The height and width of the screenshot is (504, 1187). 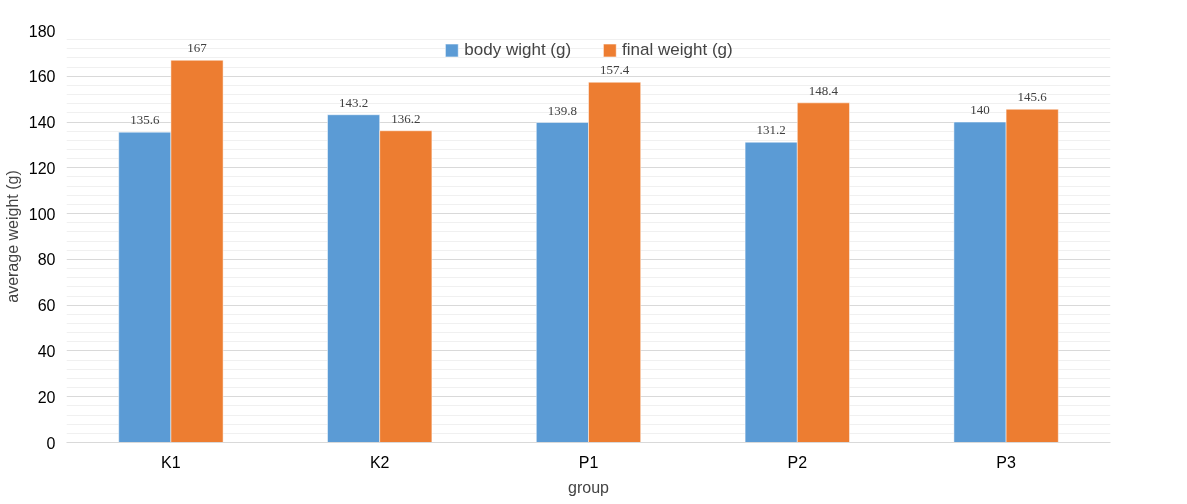 What do you see at coordinates (980, 110) in the screenshot?
I see `data-label: 140` at bounding box center [980, 110].